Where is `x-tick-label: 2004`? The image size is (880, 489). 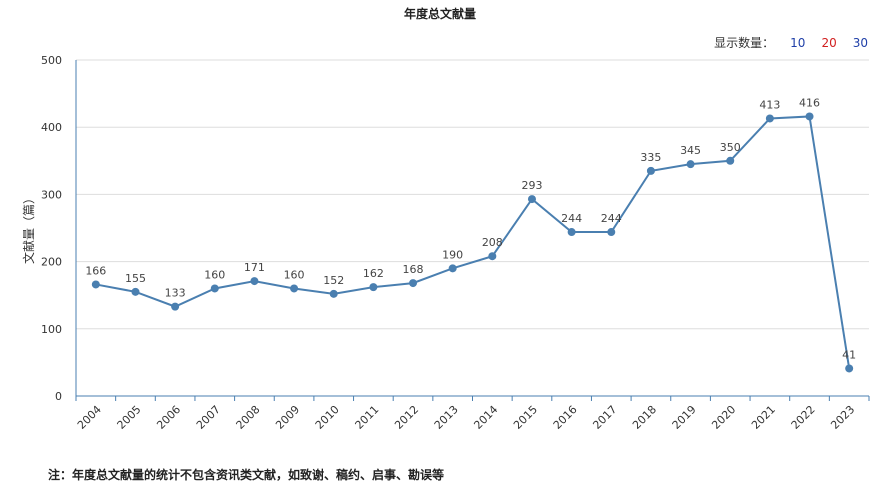 x-tick-label: 2004 is located at coordinates (89, 417).